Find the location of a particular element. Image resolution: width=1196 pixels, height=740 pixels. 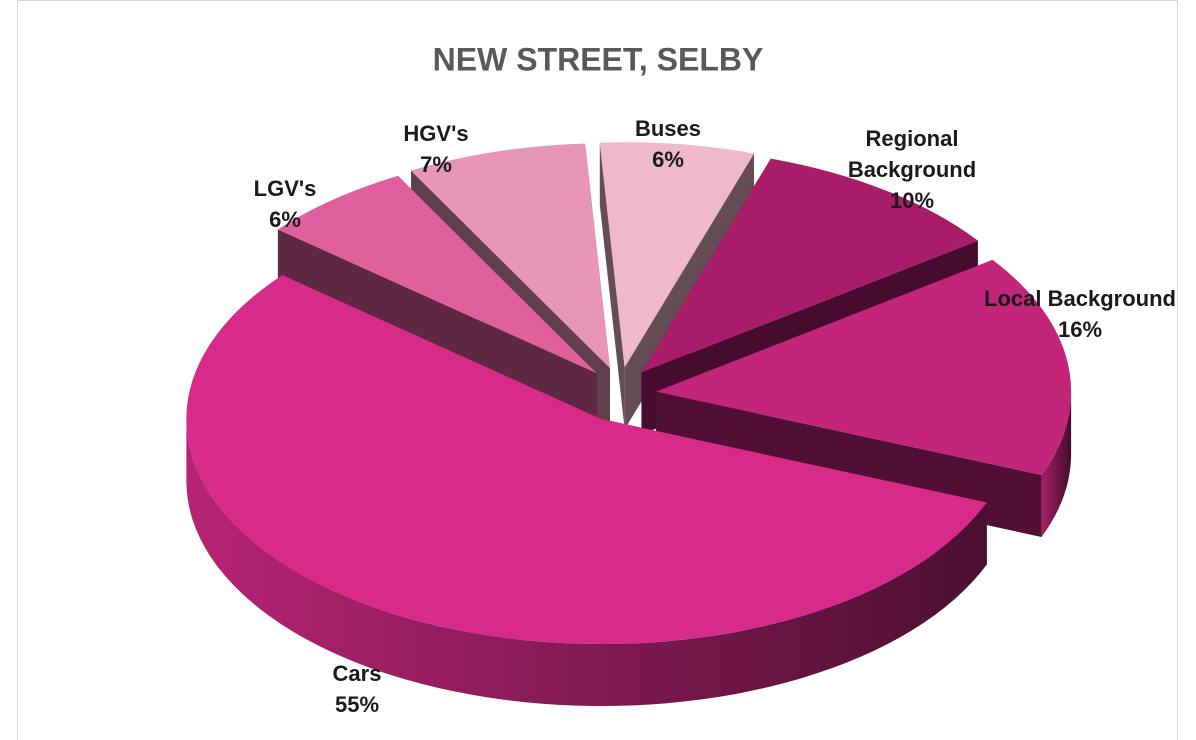

data-label: HGV's 7% is located at coordinates (436, 150).